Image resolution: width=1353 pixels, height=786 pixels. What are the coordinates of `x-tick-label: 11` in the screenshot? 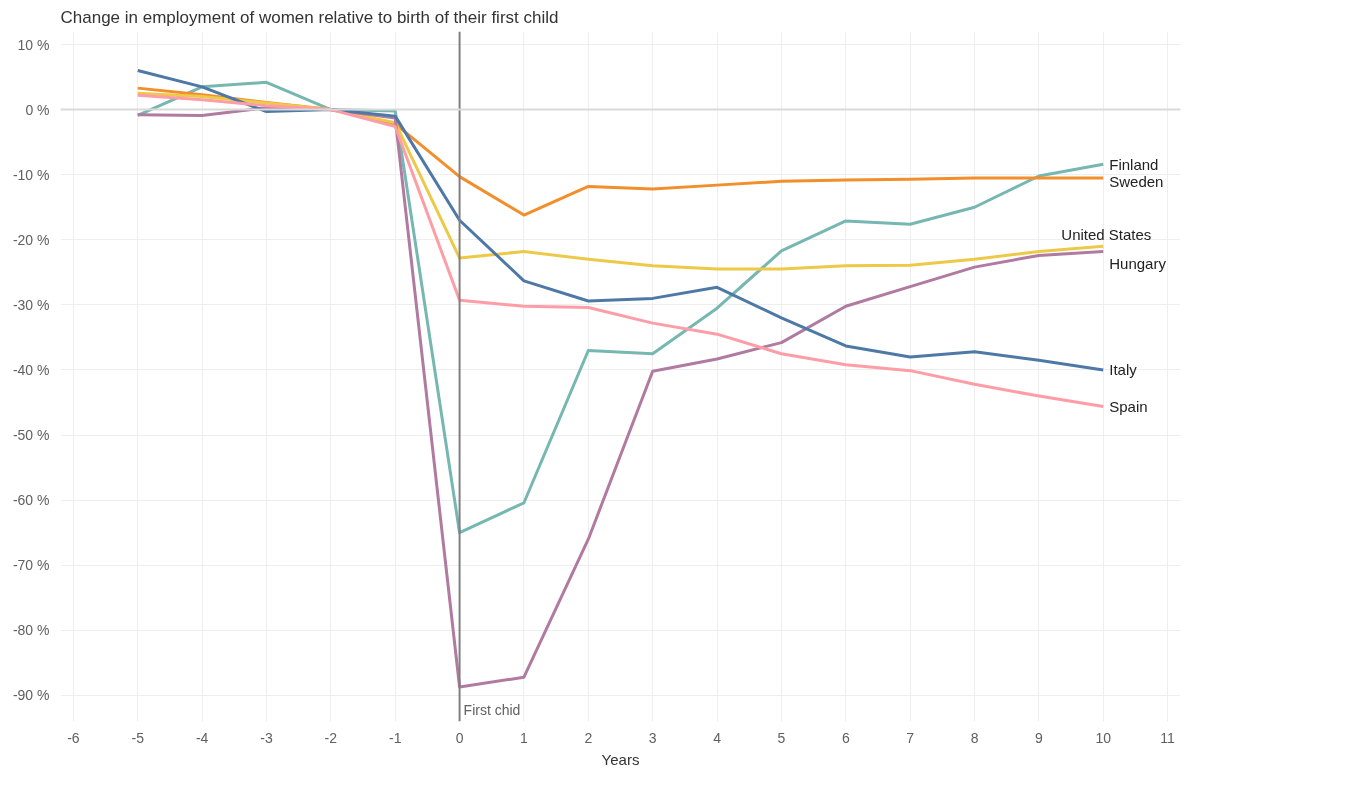 It's located at (1168, 737).